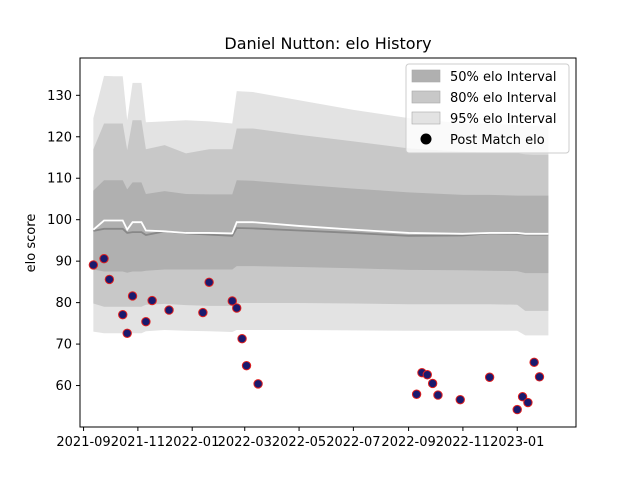 Image resolution: width=640 pixels, height=480 pixels. What do you see at coordinates (497, 140) in the screenshot?
I see `legend-label: Post Match elo` at bounding box center [497, 140].